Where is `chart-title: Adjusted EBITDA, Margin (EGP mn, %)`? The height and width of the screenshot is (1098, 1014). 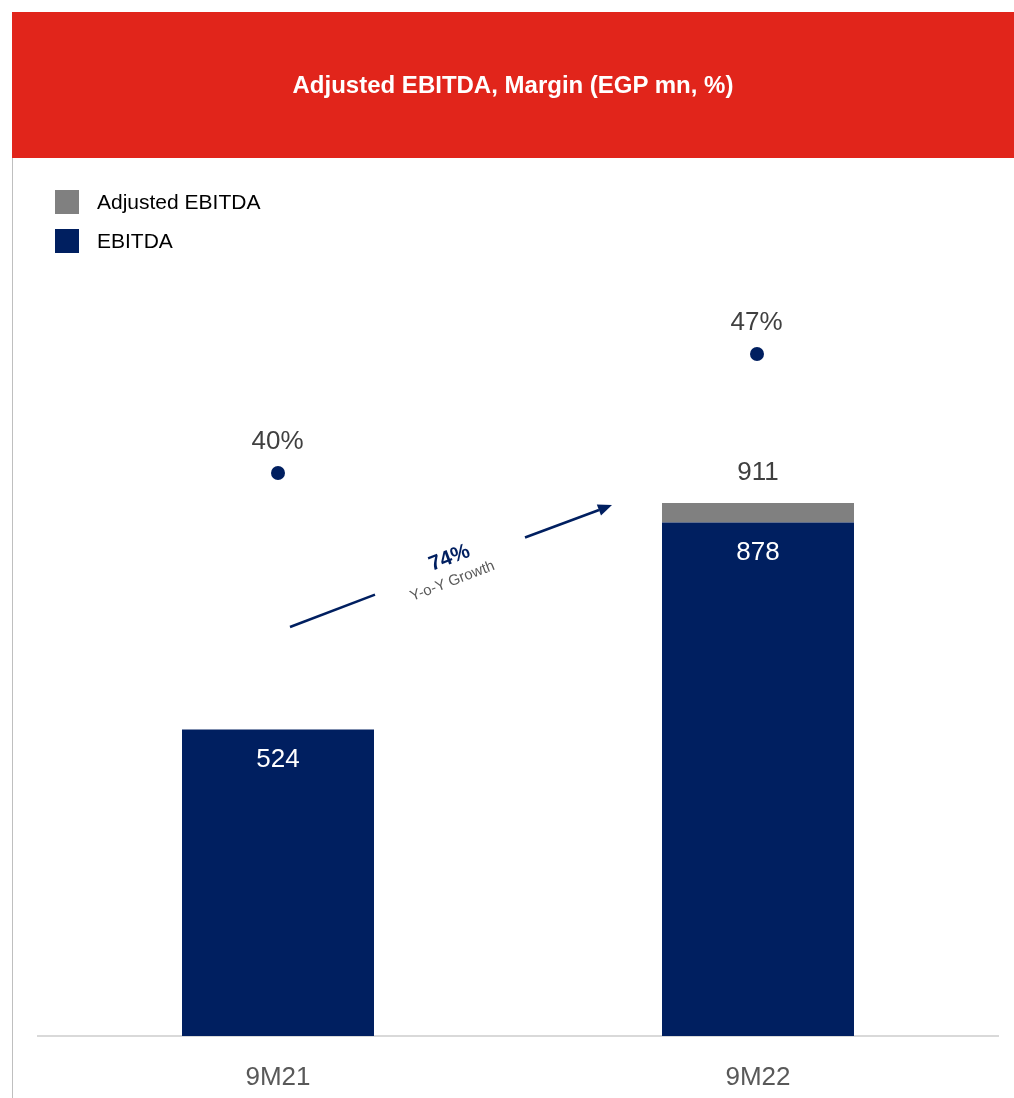 chart-title: Adjusted EBITDA, Margin (EGP mn, %) is located at coordinates (513, 85).